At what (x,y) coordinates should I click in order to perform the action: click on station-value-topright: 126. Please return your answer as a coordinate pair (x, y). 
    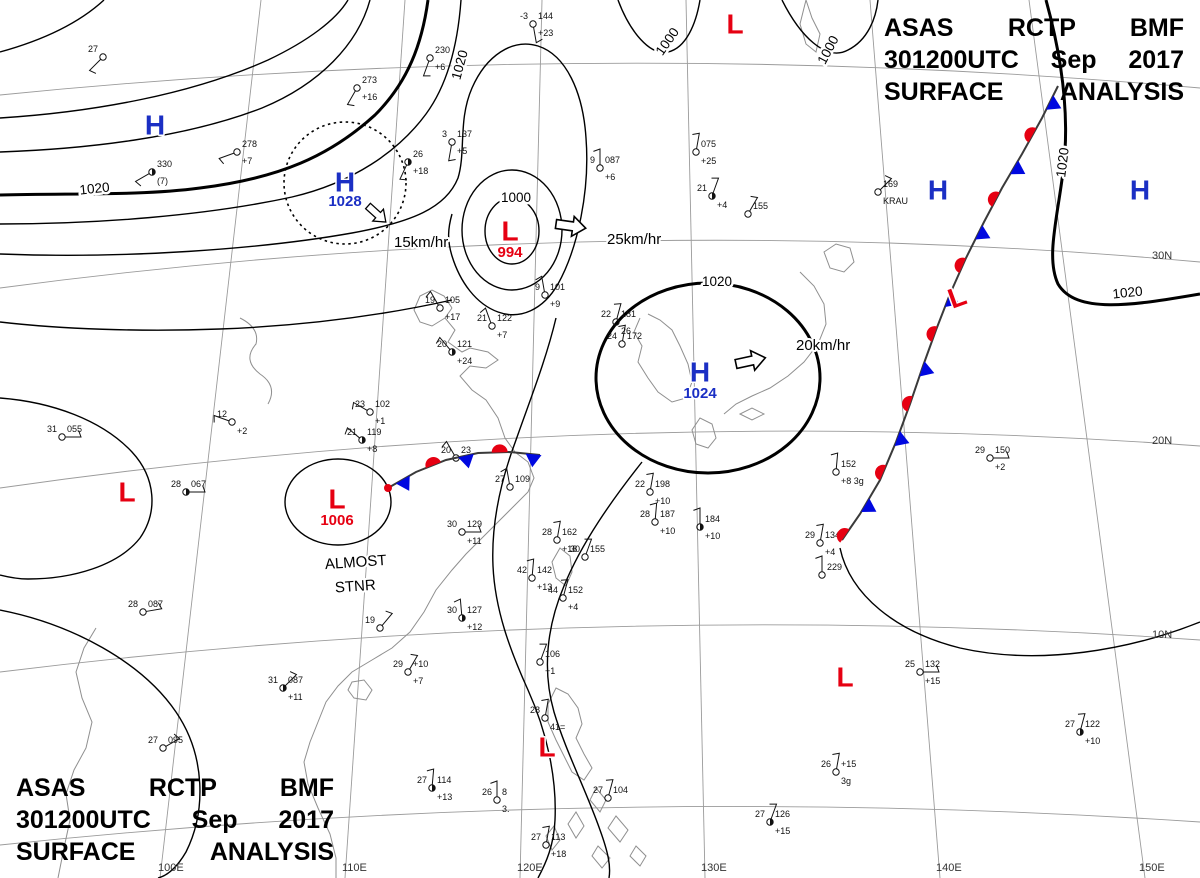
    Looking at the image, I should click on (782, 814).